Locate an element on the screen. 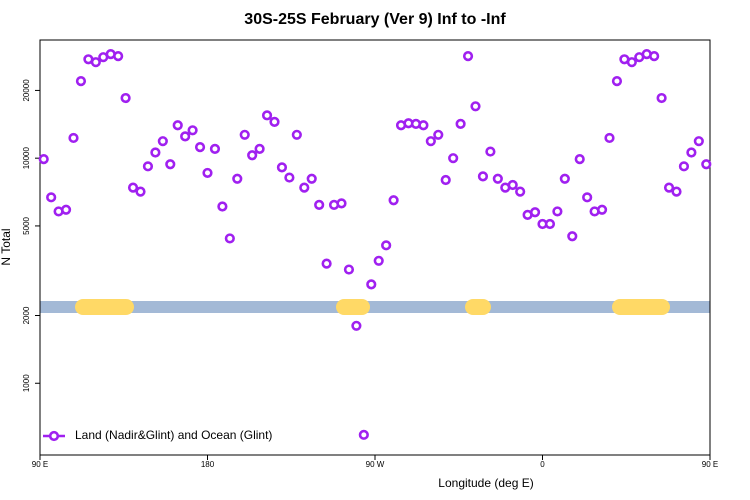 This screenshot has height=500, width=750. y-axis-label: N Total is located at coordinates (6, 246).